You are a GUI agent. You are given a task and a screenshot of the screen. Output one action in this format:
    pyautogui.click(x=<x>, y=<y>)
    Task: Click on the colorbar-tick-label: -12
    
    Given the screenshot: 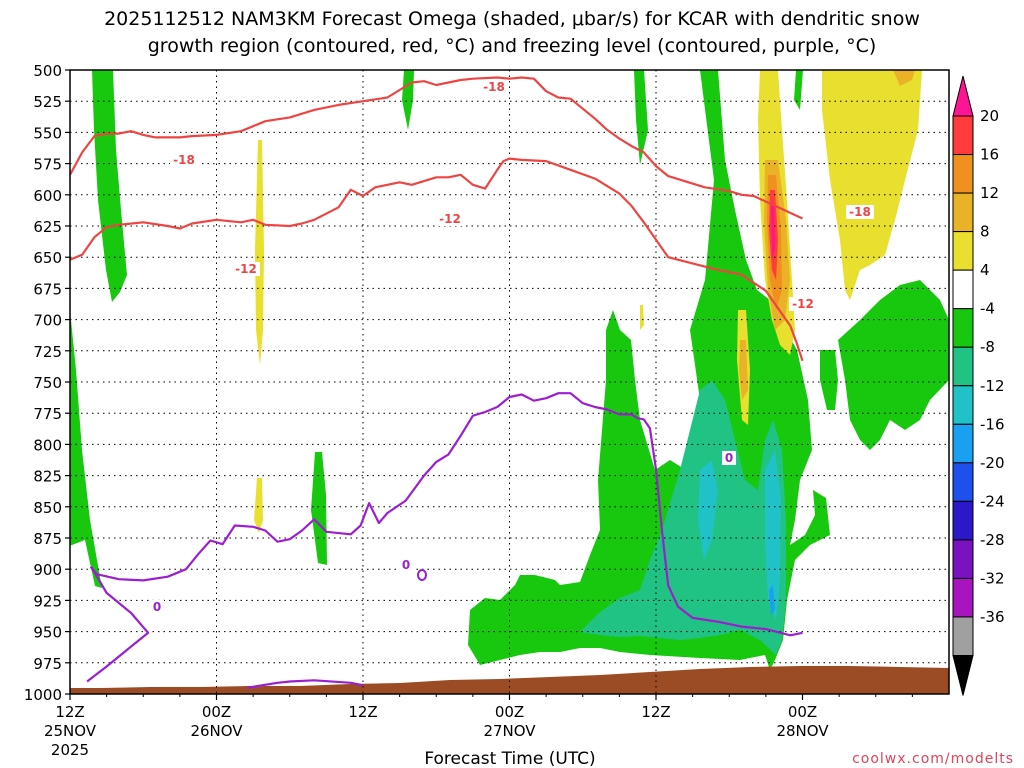 What is the action you would take?
    pyautogui.click(x=992, y=386)
    